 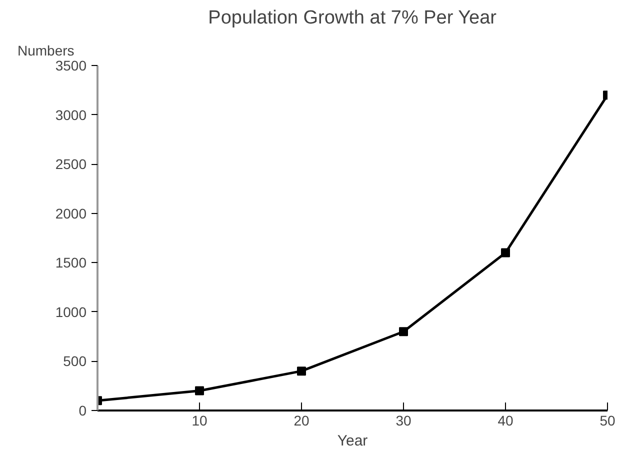 I want to click on y-tick-label: 2000, so click(x=71, y=213).